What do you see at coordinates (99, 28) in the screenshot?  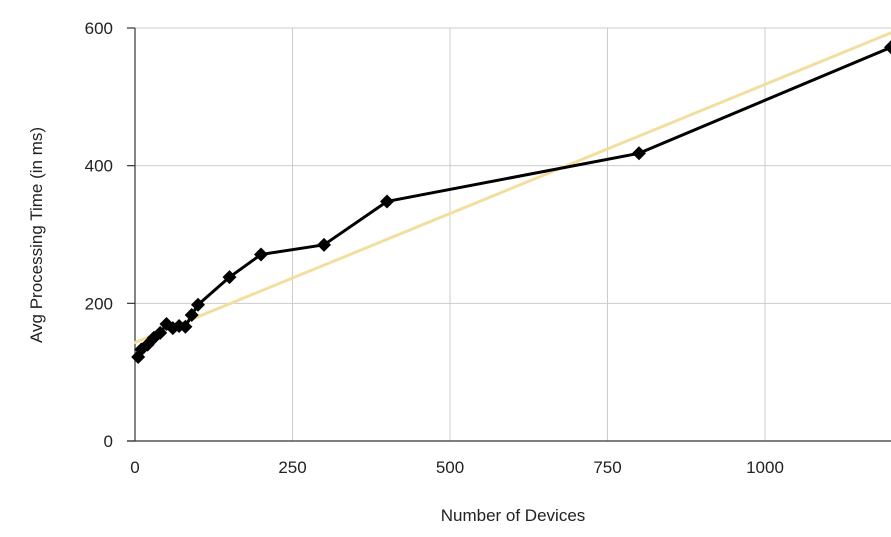 I see `y-tick-label: 600` at bounding box center [99, 28].